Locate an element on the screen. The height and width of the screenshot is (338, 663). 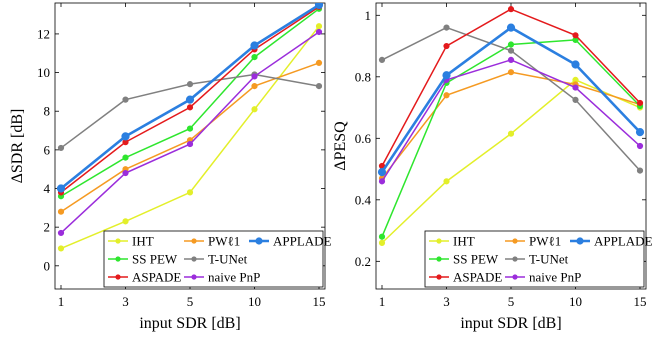
y-tick-label: 12 is located at coordinates (43, 33).